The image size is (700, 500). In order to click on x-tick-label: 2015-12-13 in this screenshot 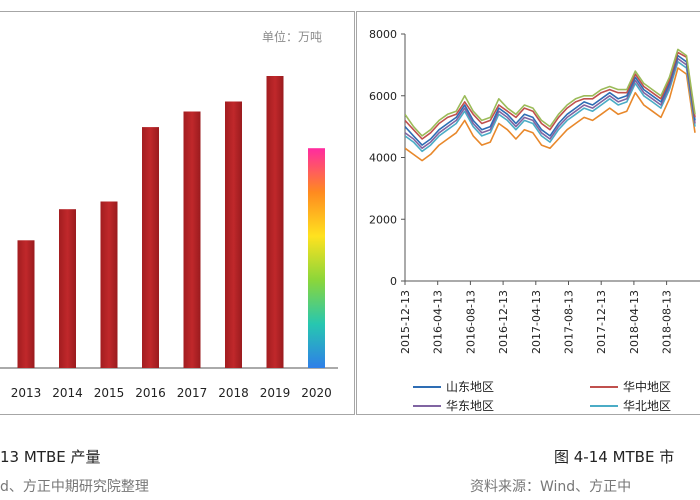, I will do `click(405, 322)`.